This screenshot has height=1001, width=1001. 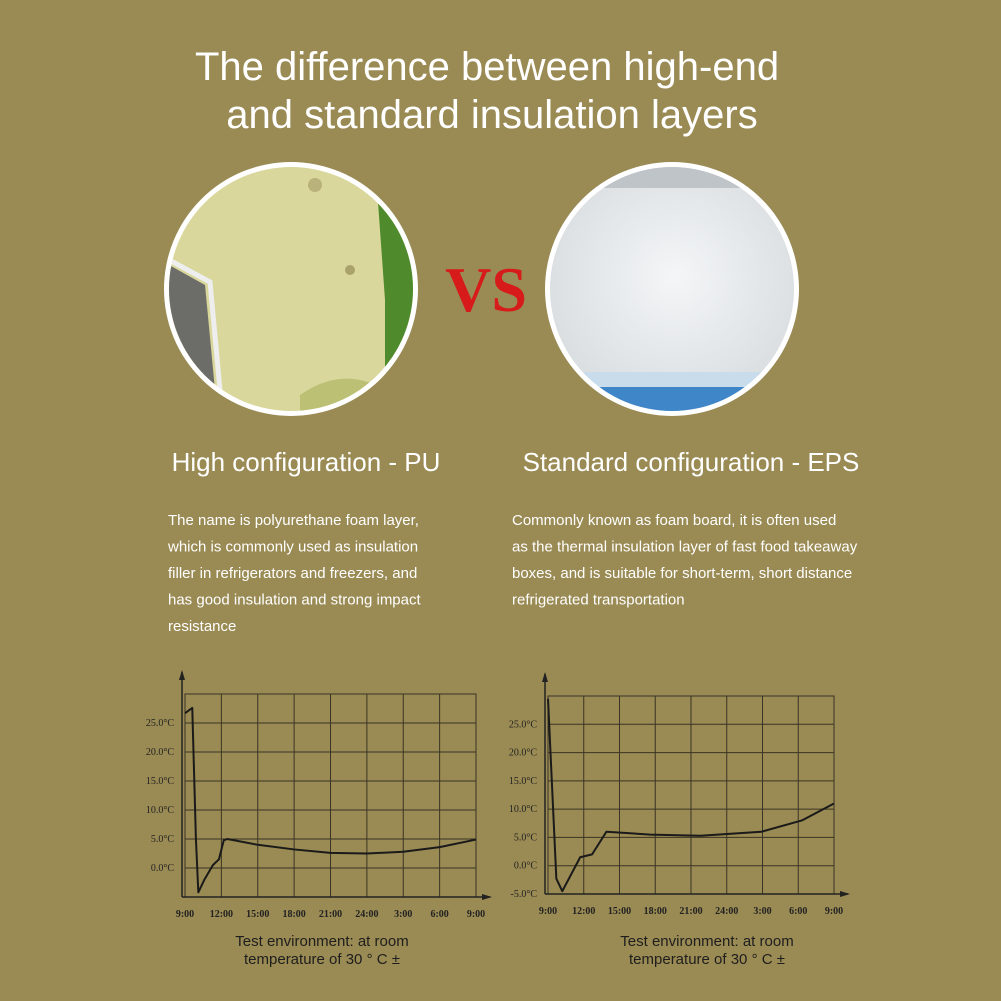 I want to click on y-tick-label: -5.0°C, so click(x=524, y=894).